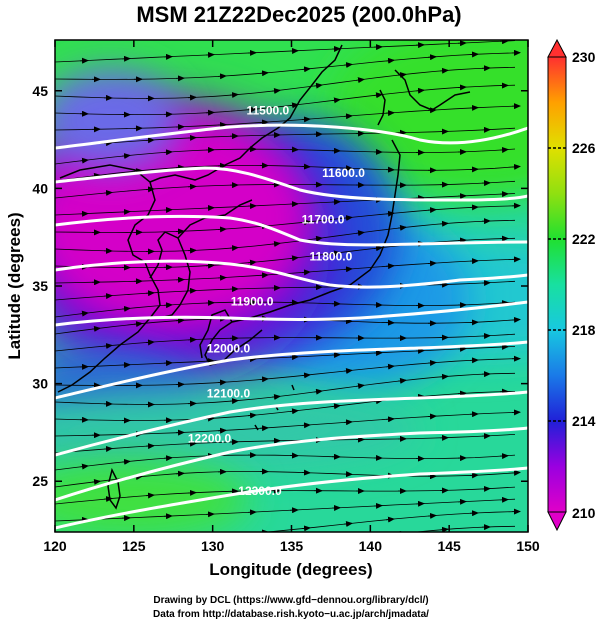 This screenshot has height=625, width=599. I want to click on x-axis-title: Longitude (degrees), so click(290, 569).